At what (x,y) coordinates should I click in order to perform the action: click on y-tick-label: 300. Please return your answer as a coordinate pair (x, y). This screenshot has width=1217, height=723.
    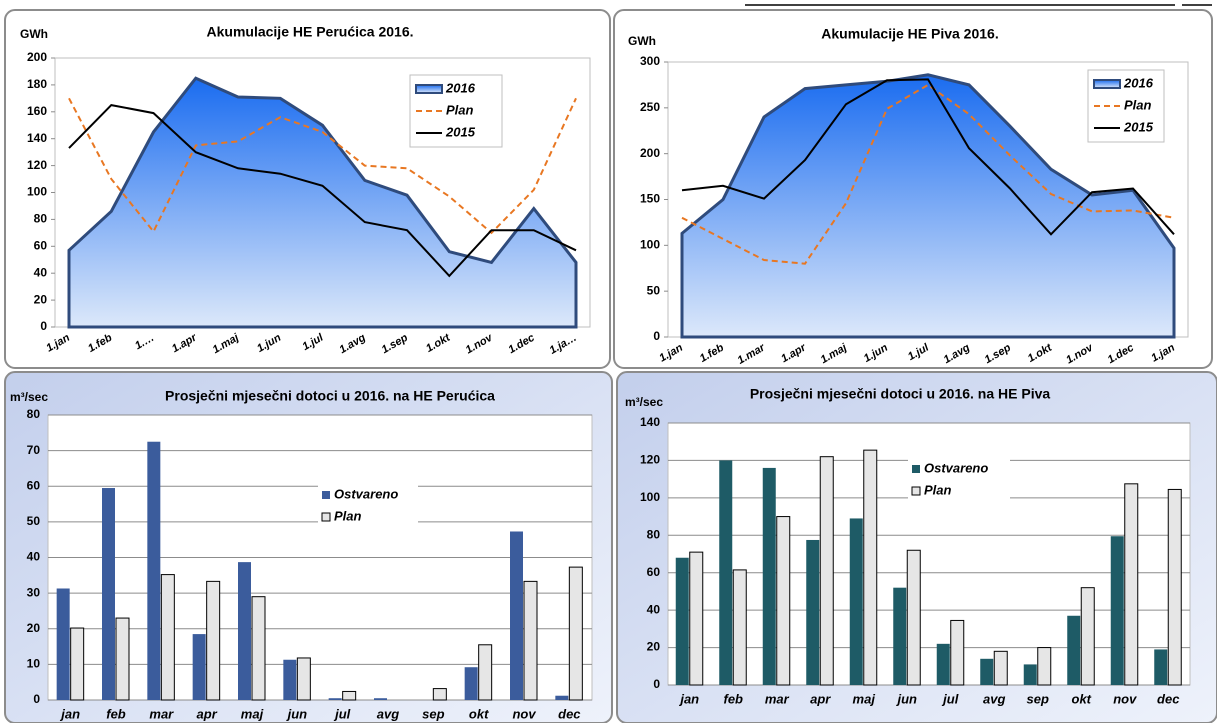
    Looking at the image, I should click on (650, 61).